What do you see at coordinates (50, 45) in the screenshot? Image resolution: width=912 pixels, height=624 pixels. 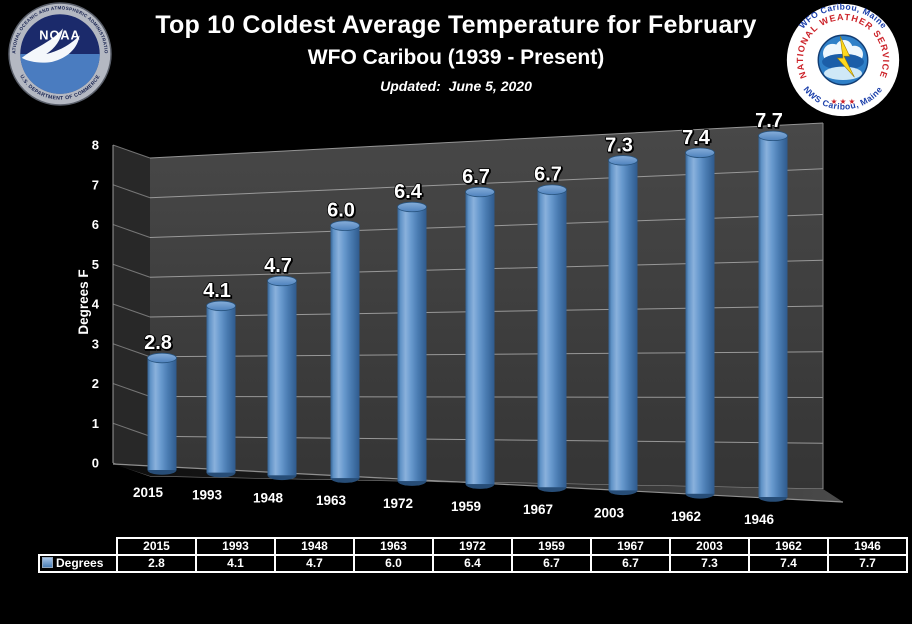 I see `noaa-bird-icon` at bounding box center [50, 45].